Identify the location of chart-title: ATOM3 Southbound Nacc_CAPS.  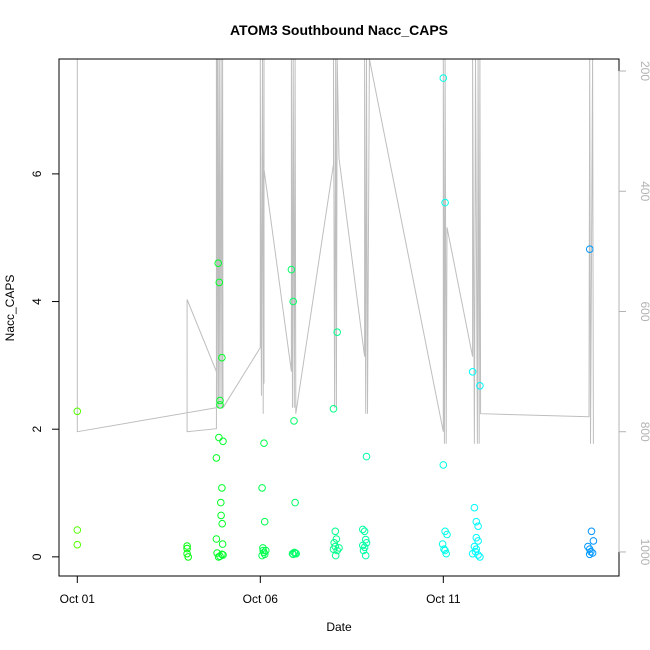
(339, 30).